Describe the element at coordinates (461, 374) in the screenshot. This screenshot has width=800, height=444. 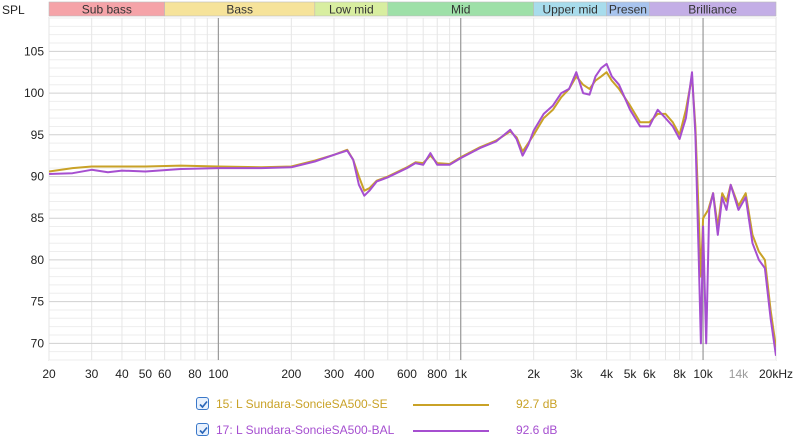
I see `x-tick-label: 1k` at that location.